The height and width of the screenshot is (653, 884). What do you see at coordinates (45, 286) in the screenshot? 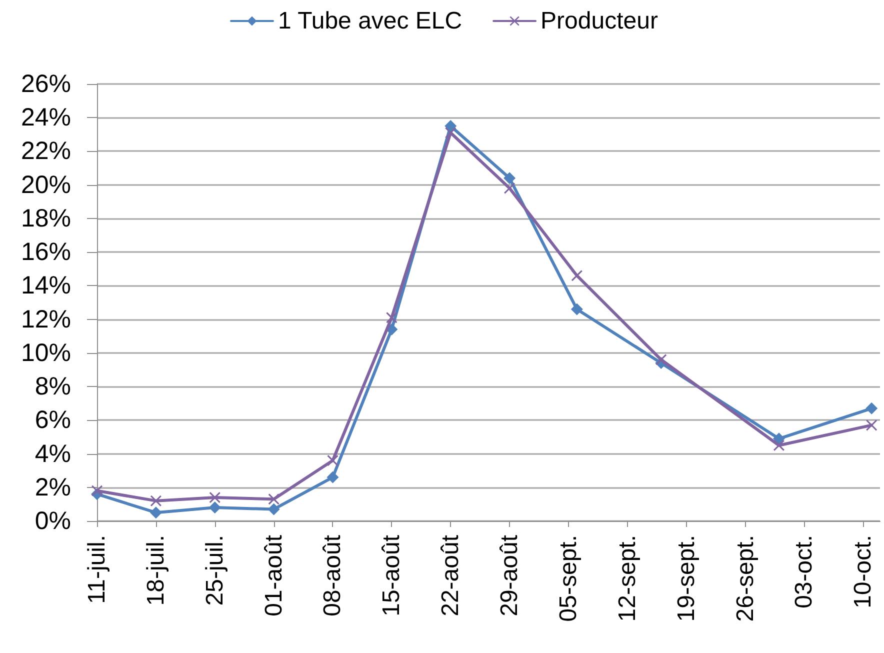
I see `y-tick-label: 14%` at bounding box center [45, 286].